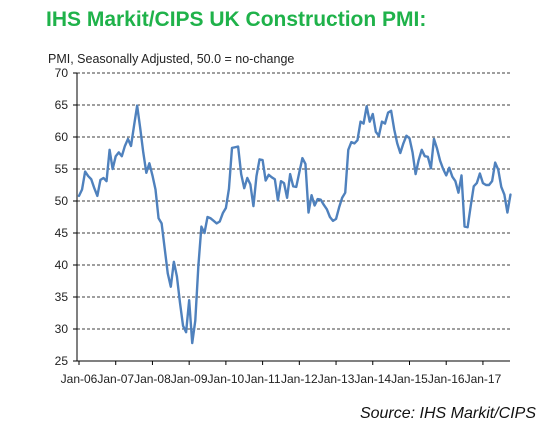  Describe the element at coordinates (226, 379) in the screenshot. I see `x-tick-label: Jan-10` at that location.